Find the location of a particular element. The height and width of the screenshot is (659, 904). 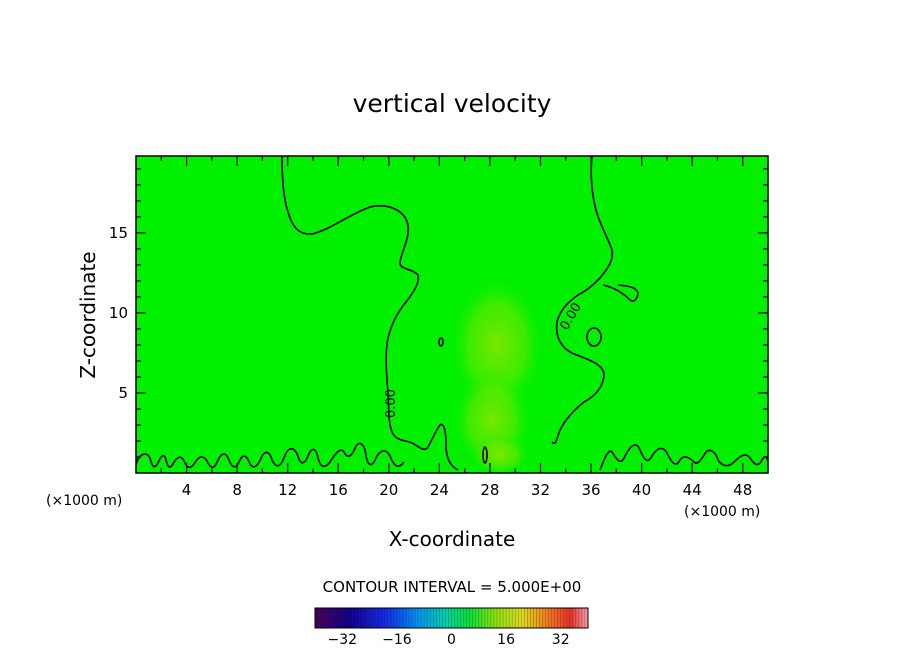

x-axis-unit-left: (×1000 m) is located at coordinates (84, 501).